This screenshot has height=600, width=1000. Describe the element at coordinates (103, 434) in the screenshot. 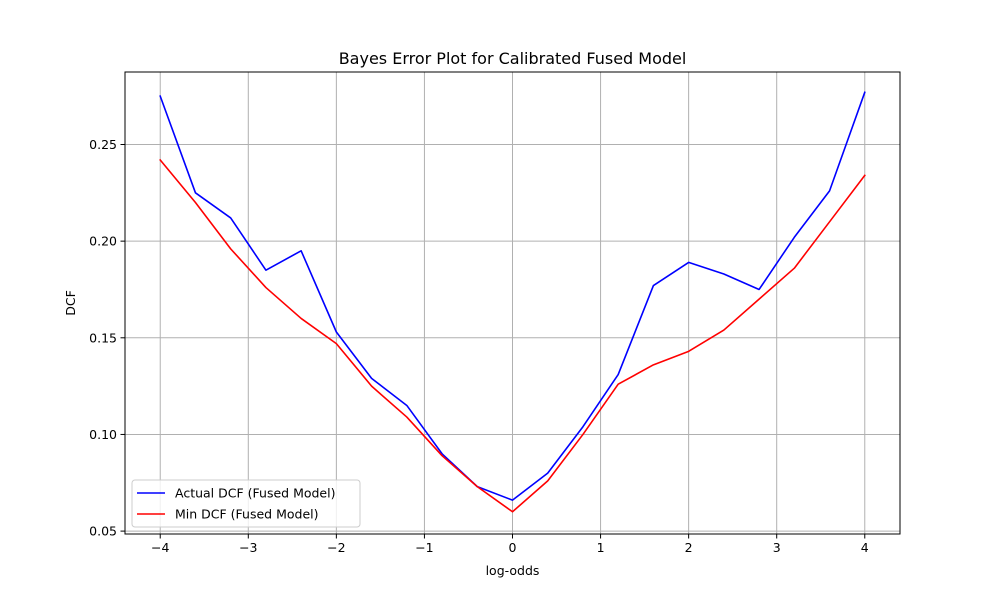

I see `y-tick-label: 0.10` at that location.